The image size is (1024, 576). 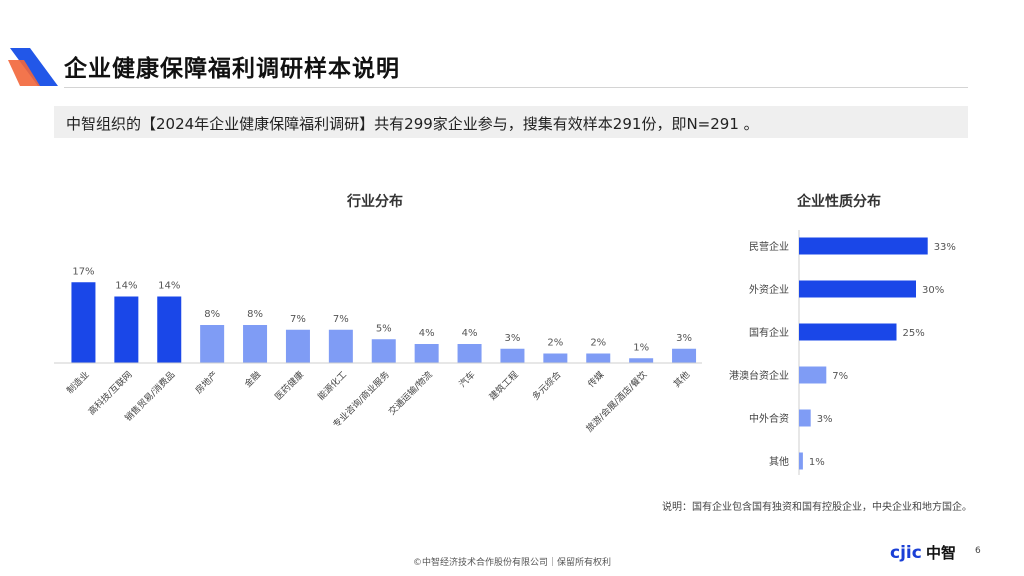 What do you see at coordinates (207, 383) in the screenshot?
I see `industry-category-label: 房地产` at bounding box center [207, 383].